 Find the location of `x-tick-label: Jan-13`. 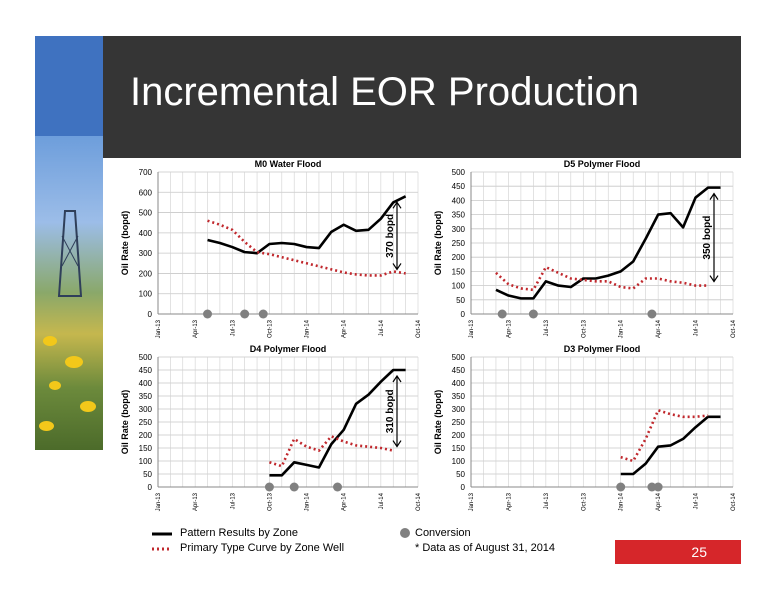

x-tick-label: Jan-13 is located at coordinates (472, 501).